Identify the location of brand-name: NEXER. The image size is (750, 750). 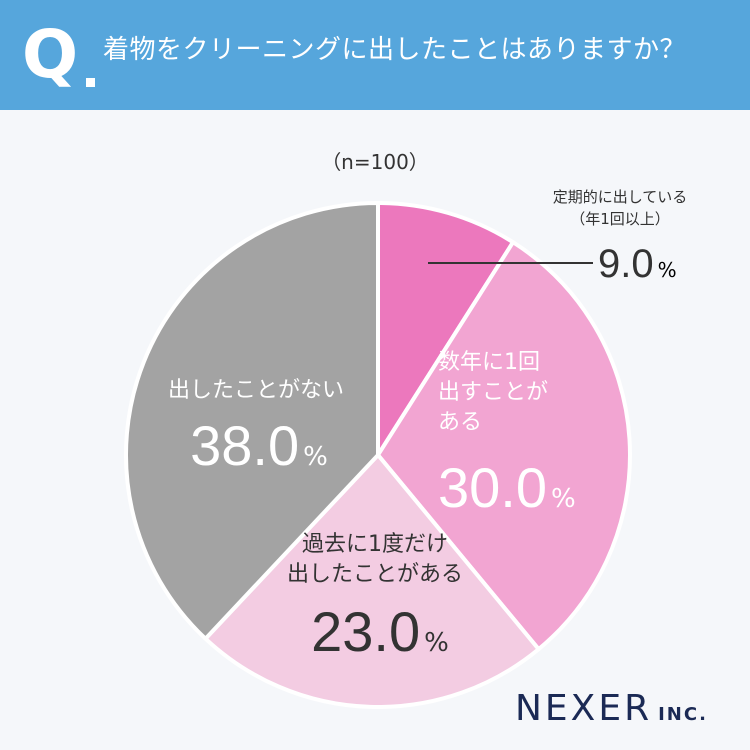
(584, 708).